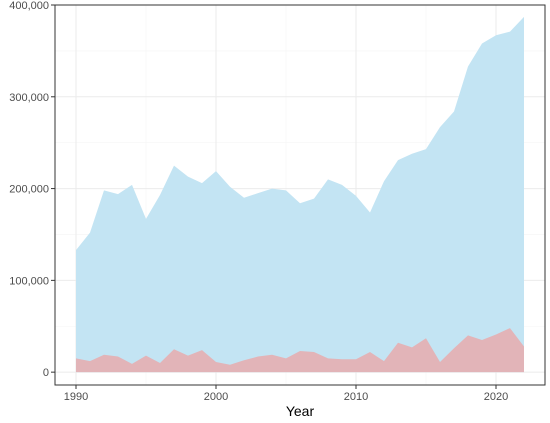  What do you see at coordinates (29, 281) in the screenshot?
I see `y-tick-label: 100,000` at bounding box center [29, 281].